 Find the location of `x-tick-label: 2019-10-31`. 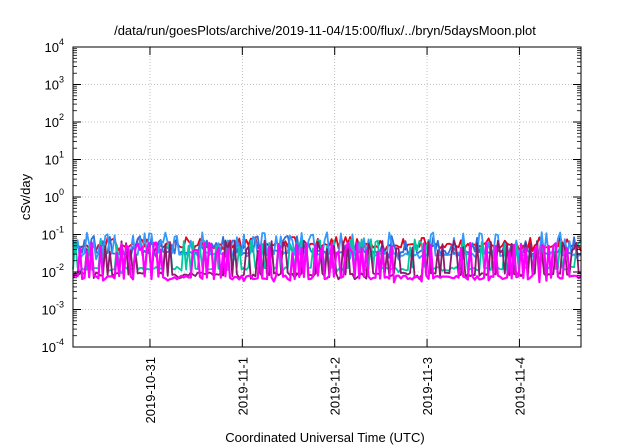

x-tick-label: 2019-10-31 is located at coordinates (150, 390).